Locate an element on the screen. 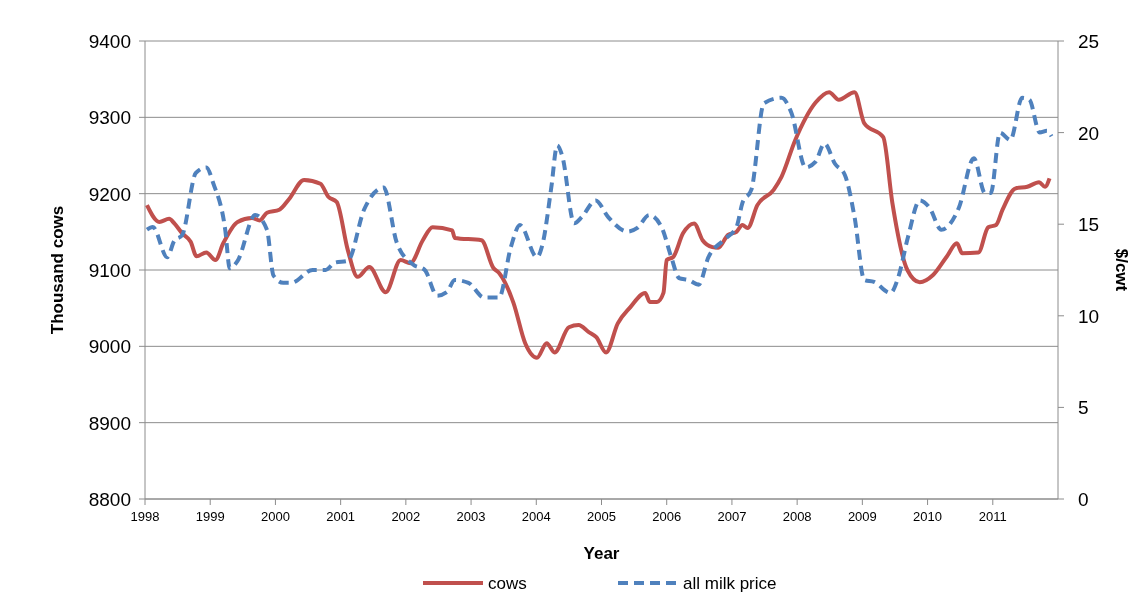 The height and width of the screenshot is (612, 1146). legend-label: cows is located at coordinates (507, 583).